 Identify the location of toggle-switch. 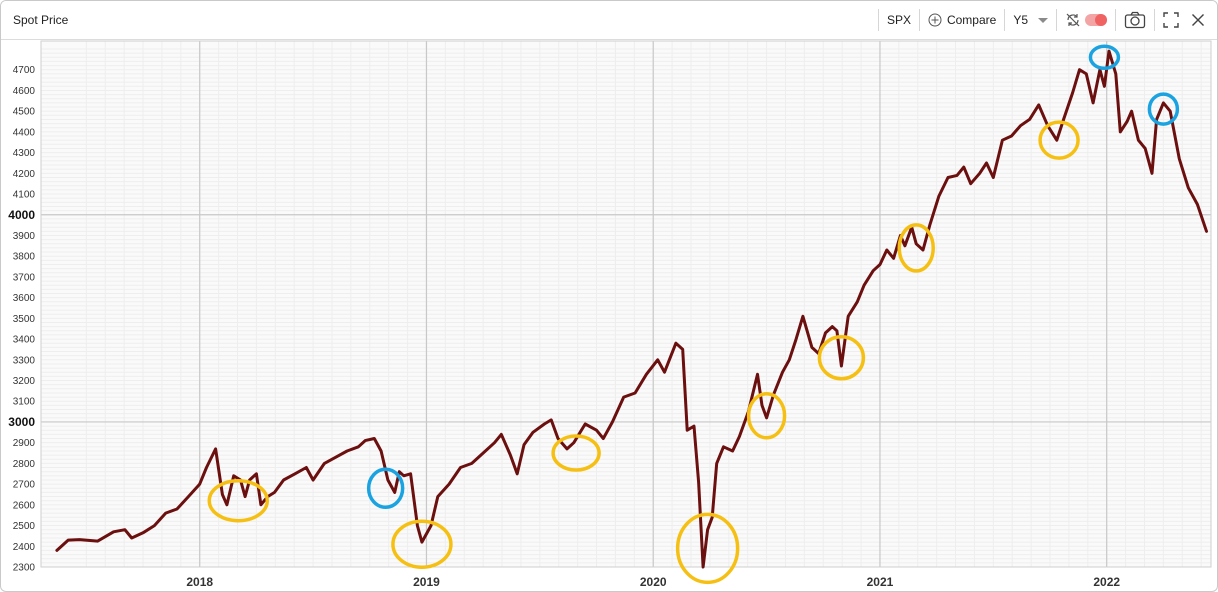
(1096, 20).